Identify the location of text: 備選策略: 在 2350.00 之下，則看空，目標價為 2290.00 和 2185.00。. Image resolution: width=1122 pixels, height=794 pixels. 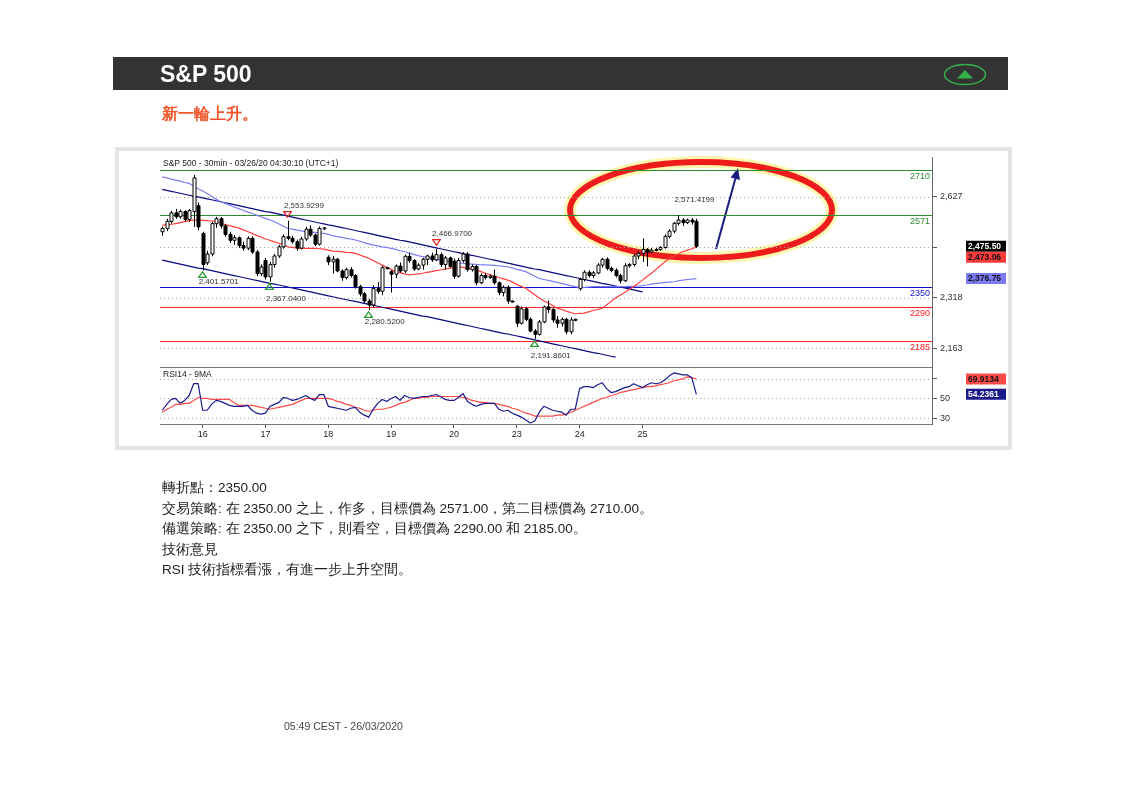
(375, 529).